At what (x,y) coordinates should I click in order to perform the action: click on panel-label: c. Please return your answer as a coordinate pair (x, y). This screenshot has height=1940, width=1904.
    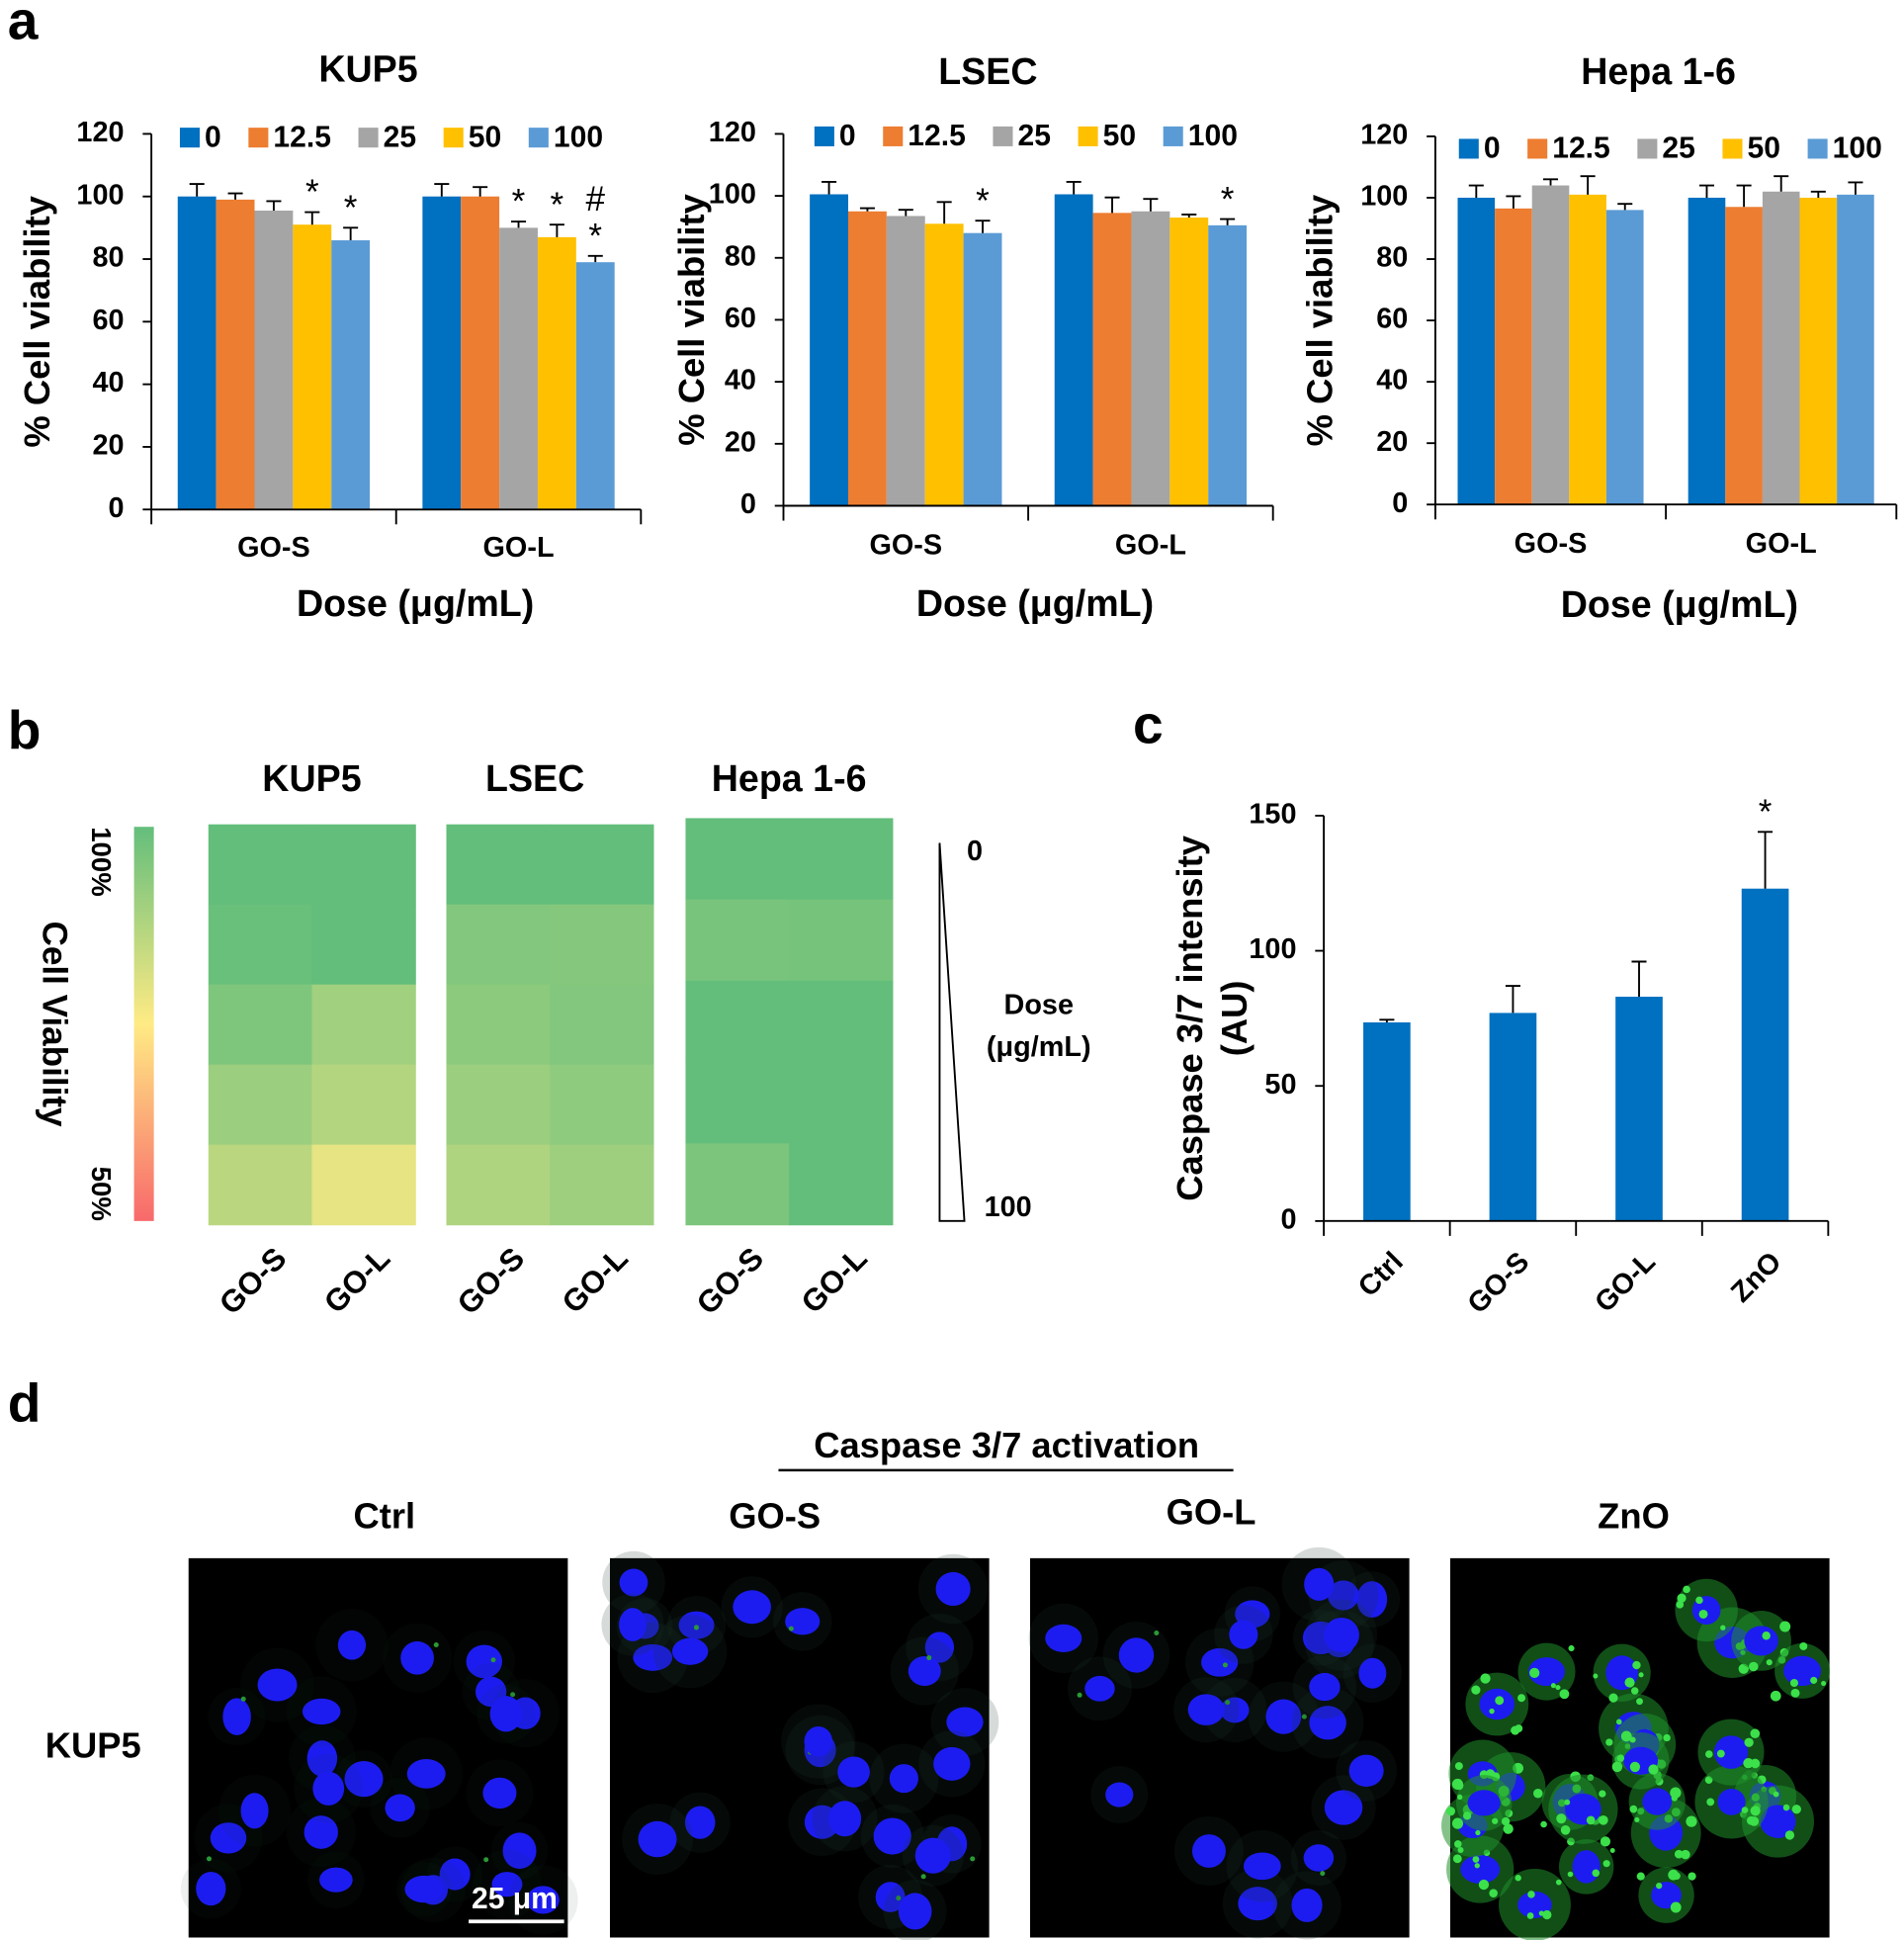
    Looking at the image, I should click on (1148, 724).